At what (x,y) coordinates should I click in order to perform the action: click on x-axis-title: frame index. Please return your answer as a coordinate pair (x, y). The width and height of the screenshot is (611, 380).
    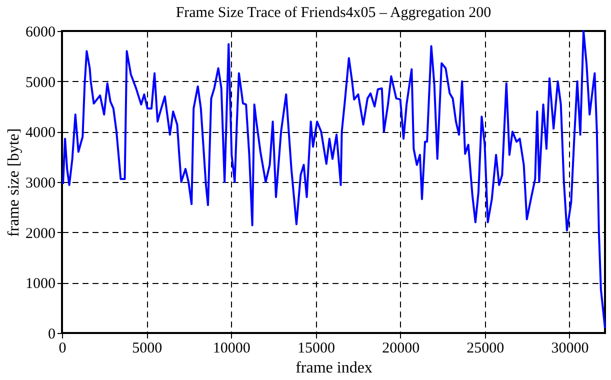
    Looking at the image, I should click on (334, 368).